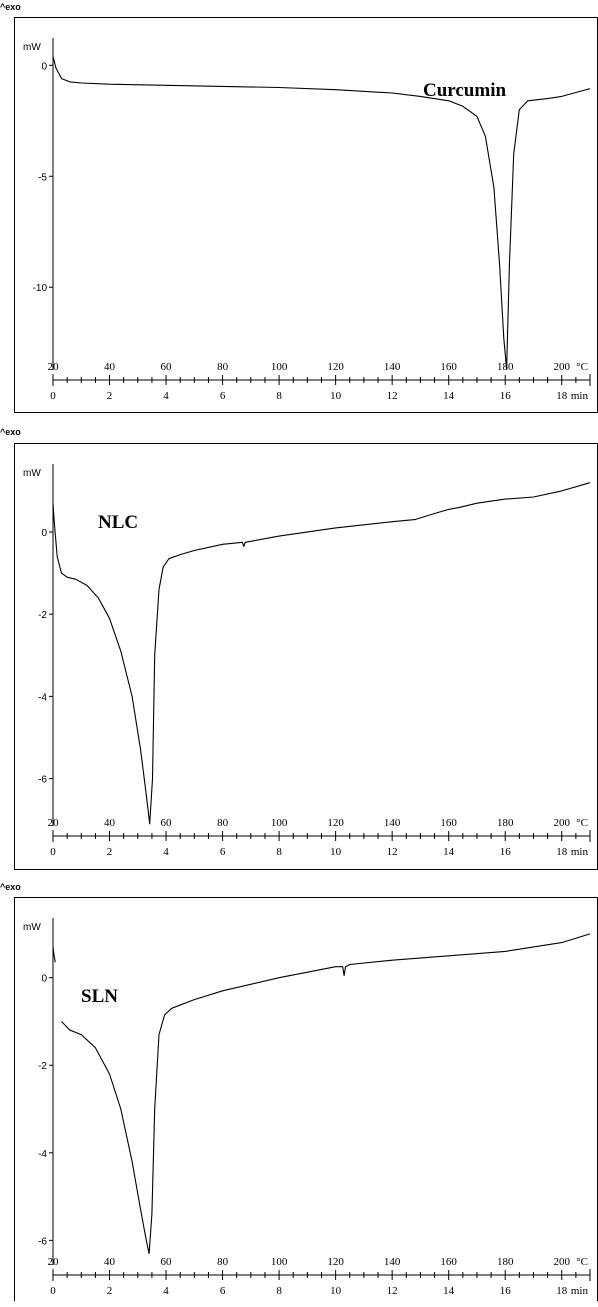 The image size is (598, 1307). Describe the element at coordinates (99, 996) in the screenshot. I see `sample-label: SLN` at that location.